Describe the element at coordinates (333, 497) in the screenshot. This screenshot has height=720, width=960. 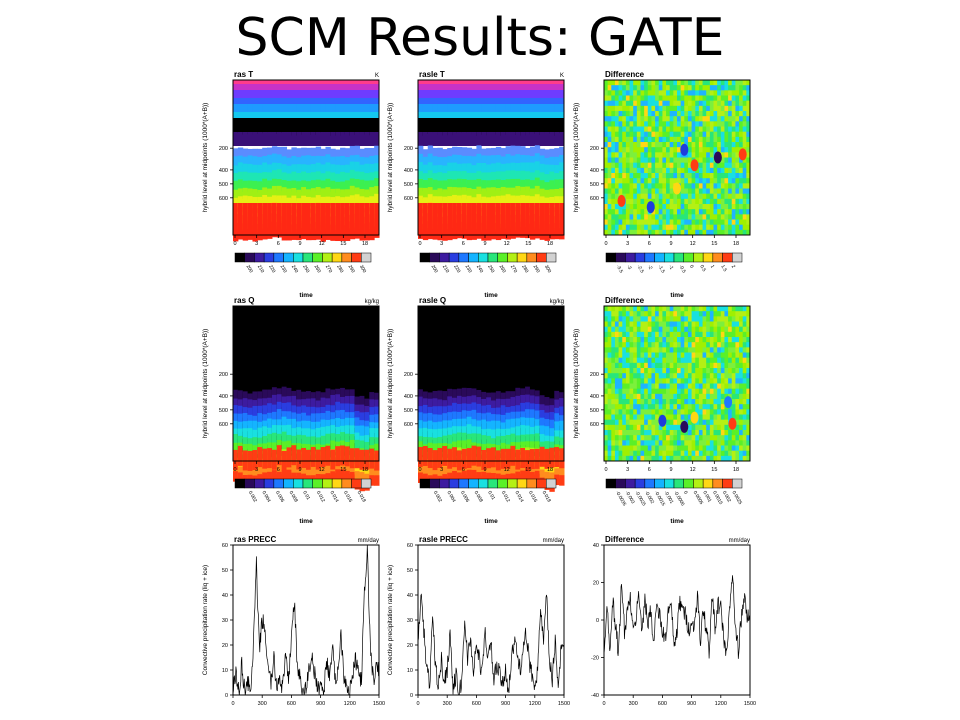
I see `ras-Q-colorbar-label: 0.014` at that location.